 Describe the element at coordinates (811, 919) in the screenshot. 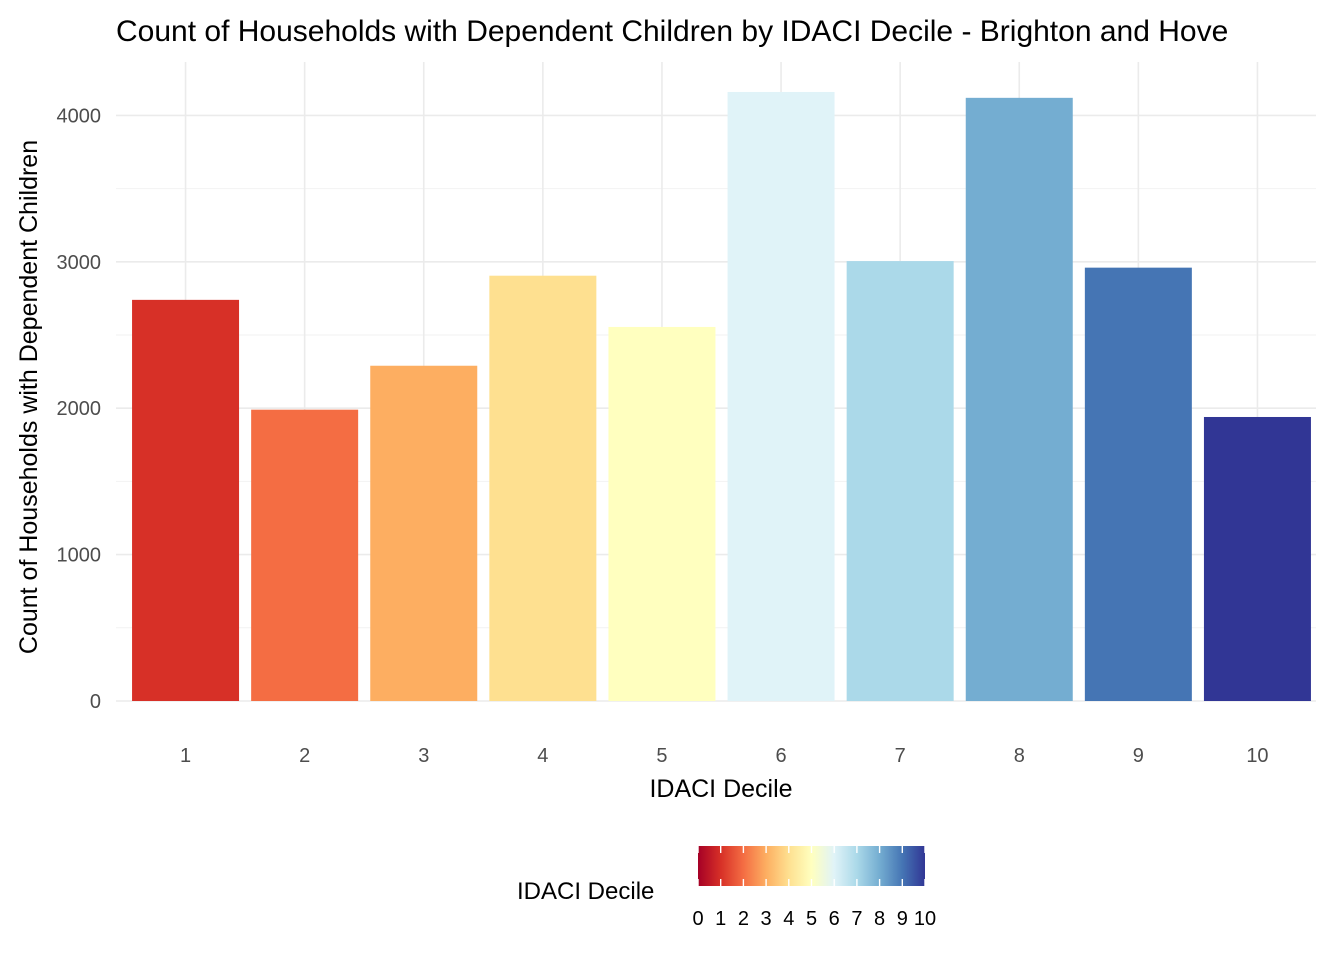

I see `colorbar-tick-label: 5` at that location.